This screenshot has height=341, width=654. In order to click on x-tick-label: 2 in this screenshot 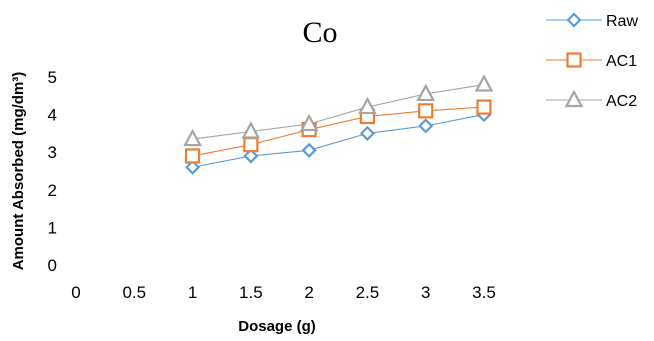, I will do `click(308, 292)`.